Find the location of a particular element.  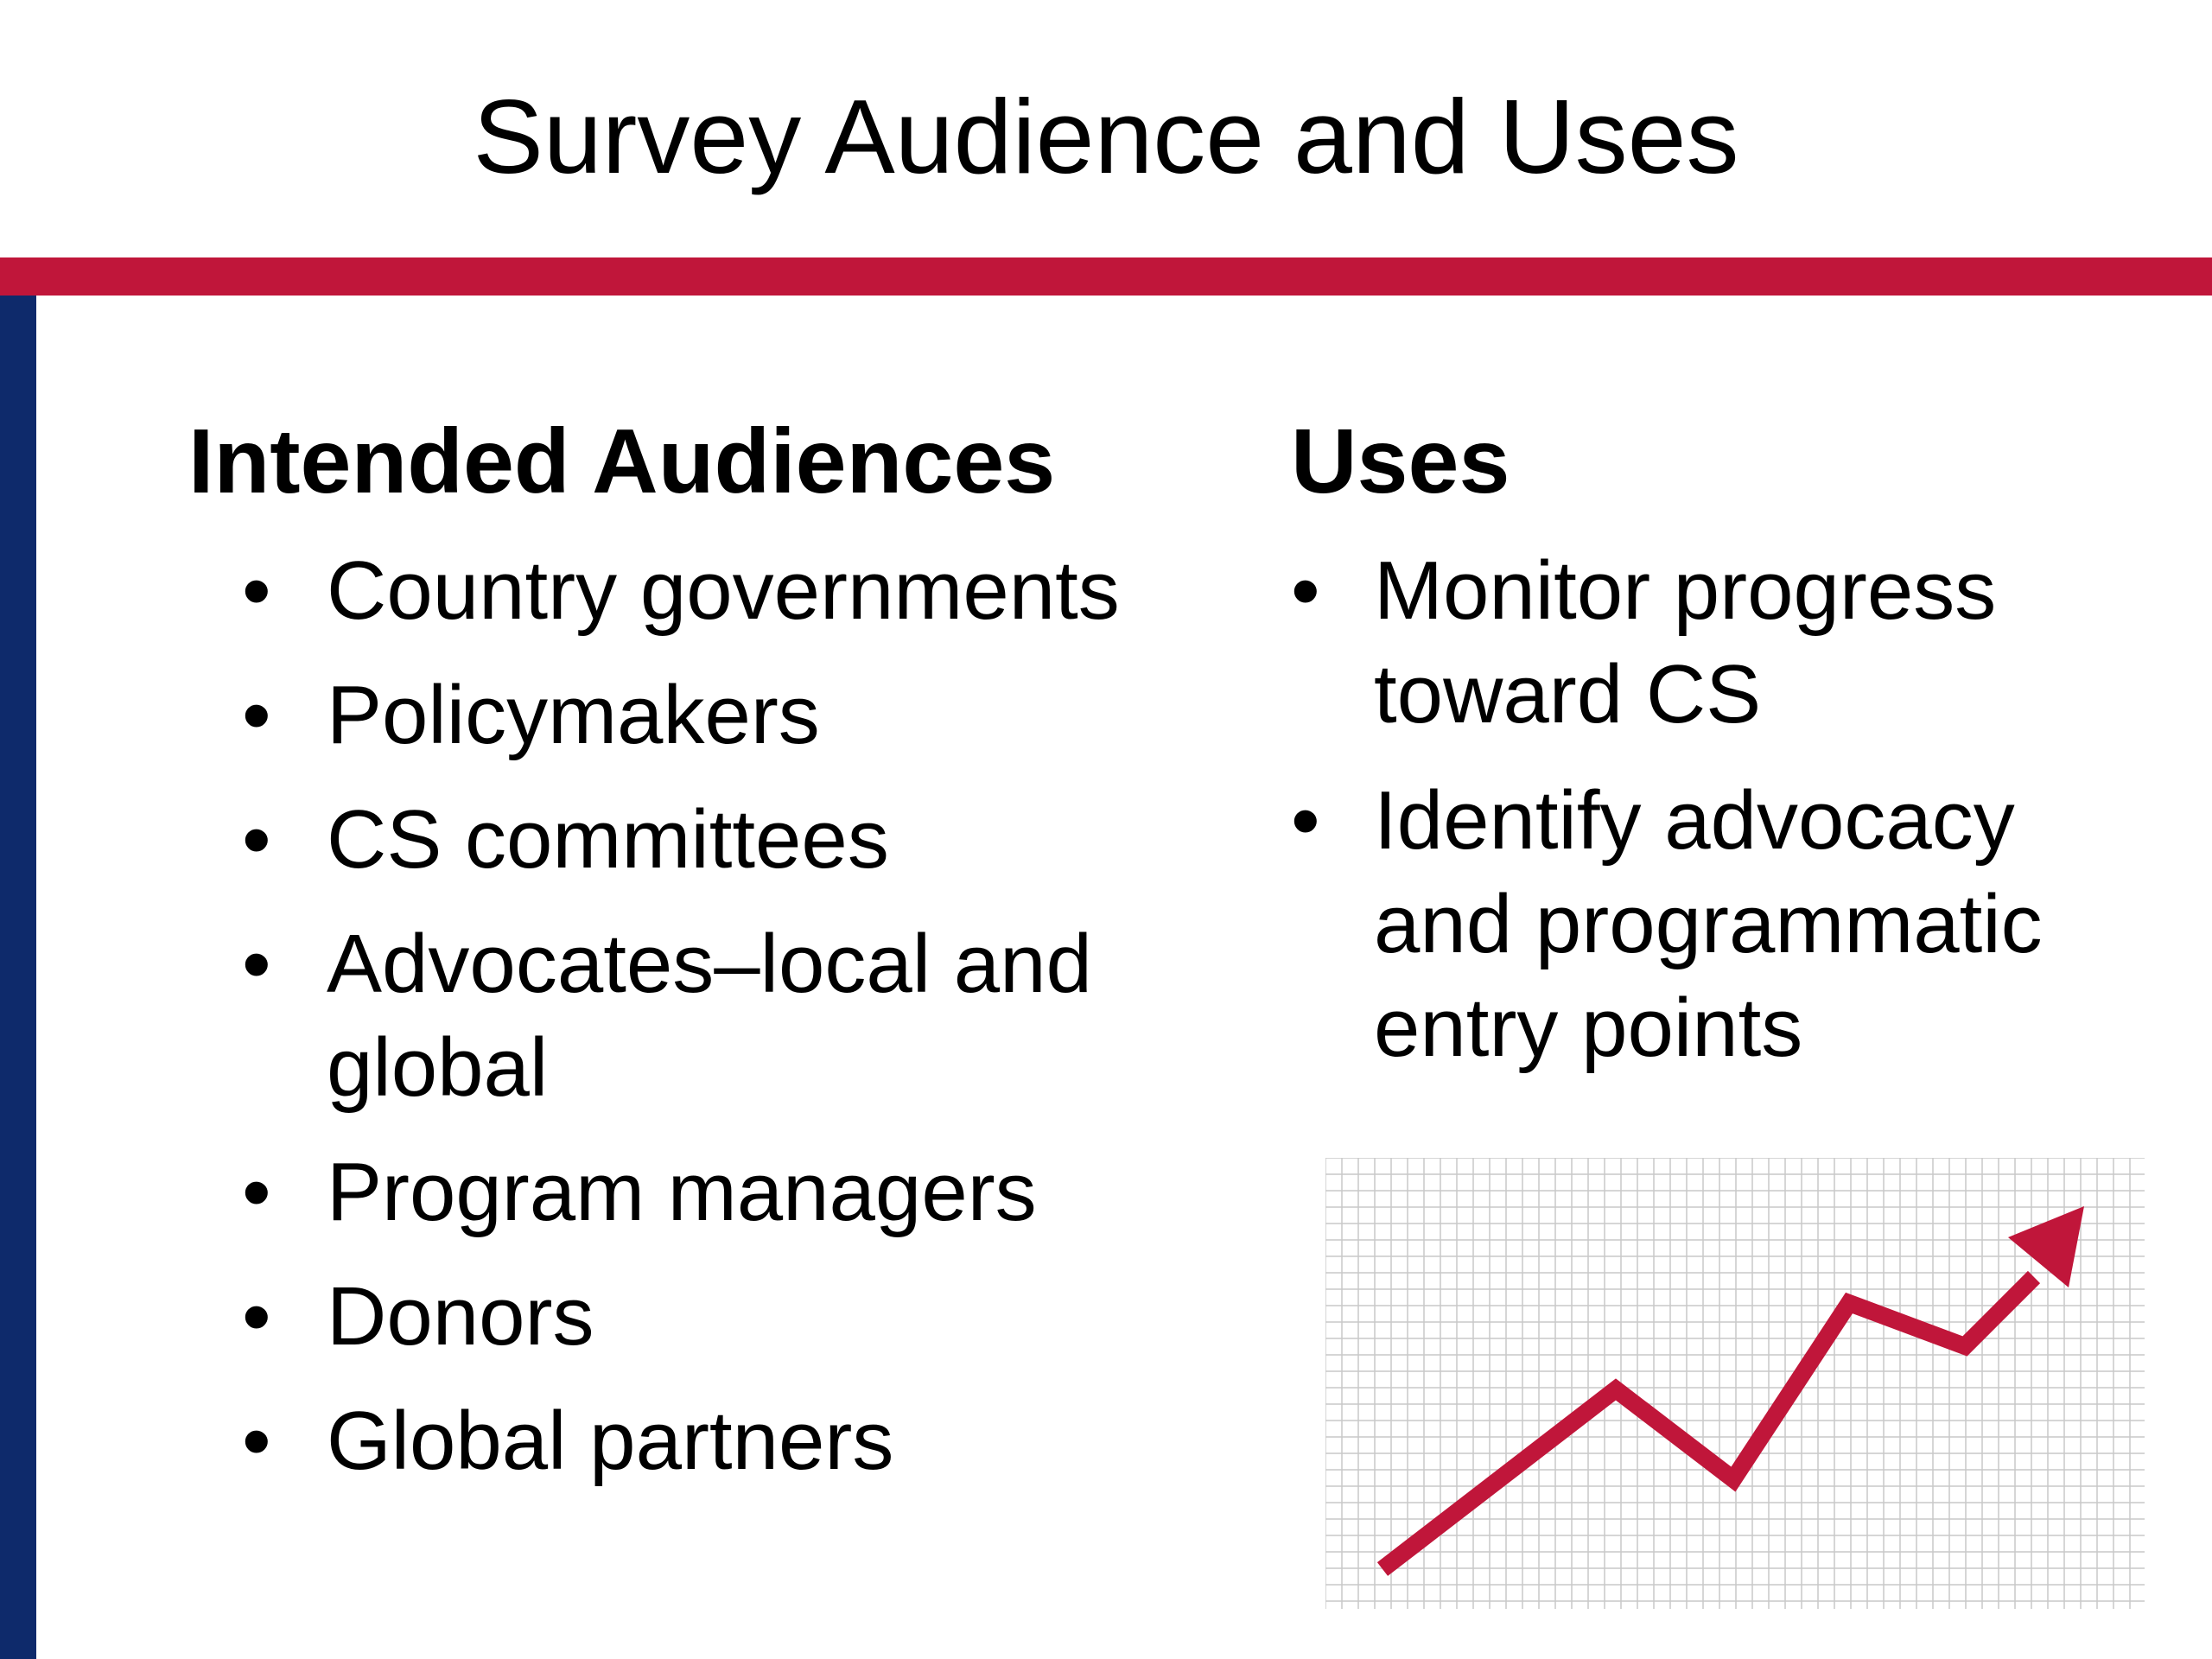

list-item: • Advocates–local and global is located at coordinates (689, 1016).